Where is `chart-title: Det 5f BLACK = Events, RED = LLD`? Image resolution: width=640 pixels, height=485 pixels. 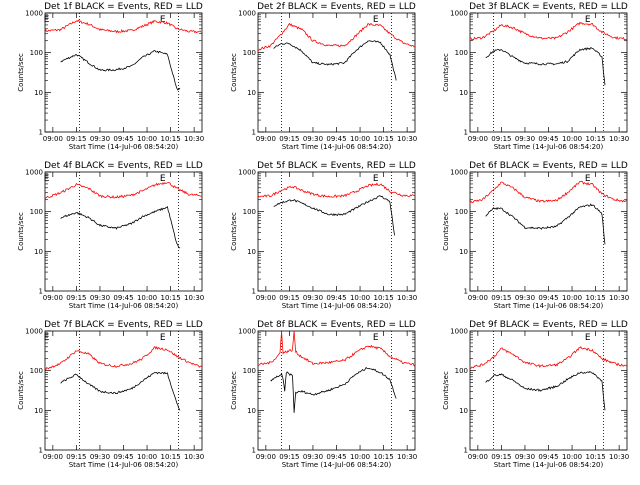 chart-title: Det 5f BLACK = Events, RED = LLD is located at coordinates (336, 166).